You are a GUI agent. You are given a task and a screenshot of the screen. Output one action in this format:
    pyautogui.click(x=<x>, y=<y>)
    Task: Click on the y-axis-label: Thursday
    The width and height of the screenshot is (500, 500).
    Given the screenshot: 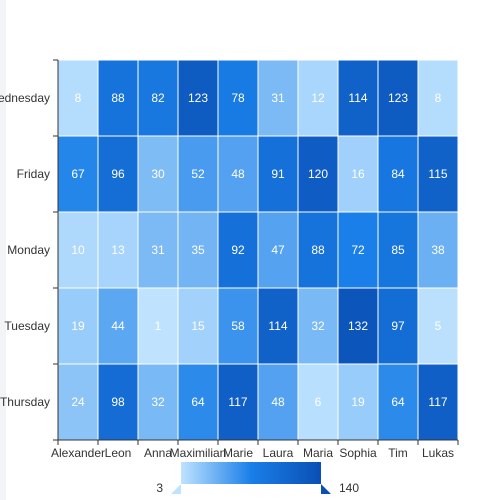 What is the action you would take?
    pyautogui.click(x=25, y=402)
    